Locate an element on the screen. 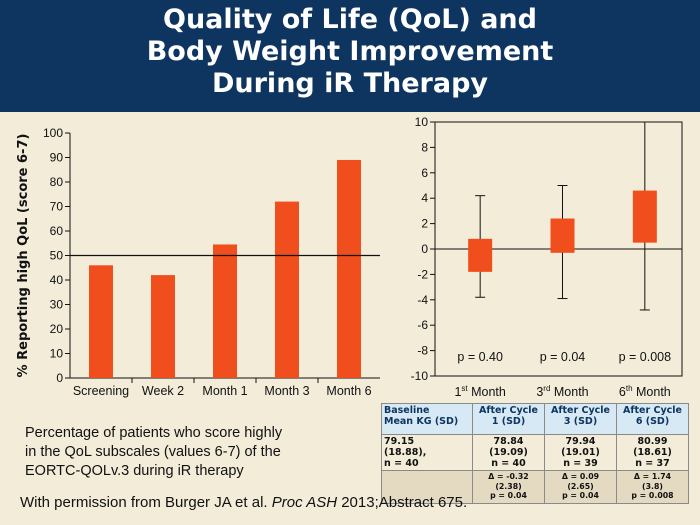  x-label-suffix: rd is located at coordinates (546, 388).